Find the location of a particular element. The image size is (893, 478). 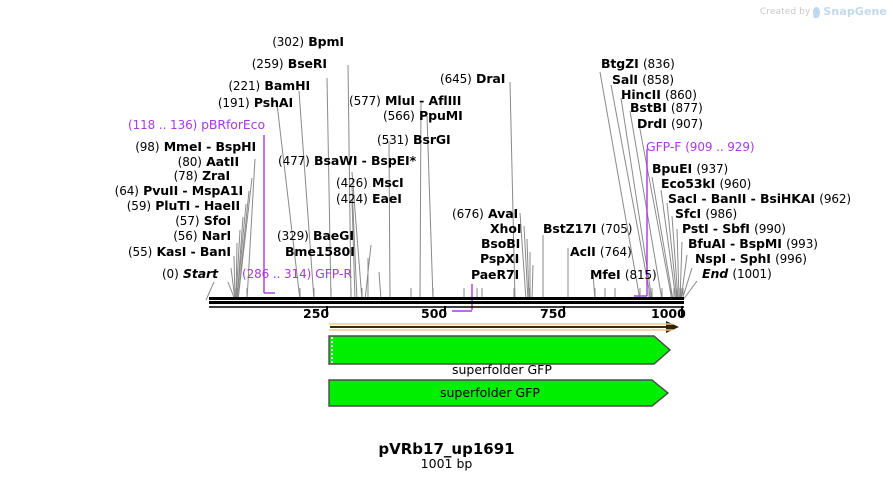

enzyme-label-mmei-bsphi: (98) MmeI - BspHI is located at coordinates (195, 147).